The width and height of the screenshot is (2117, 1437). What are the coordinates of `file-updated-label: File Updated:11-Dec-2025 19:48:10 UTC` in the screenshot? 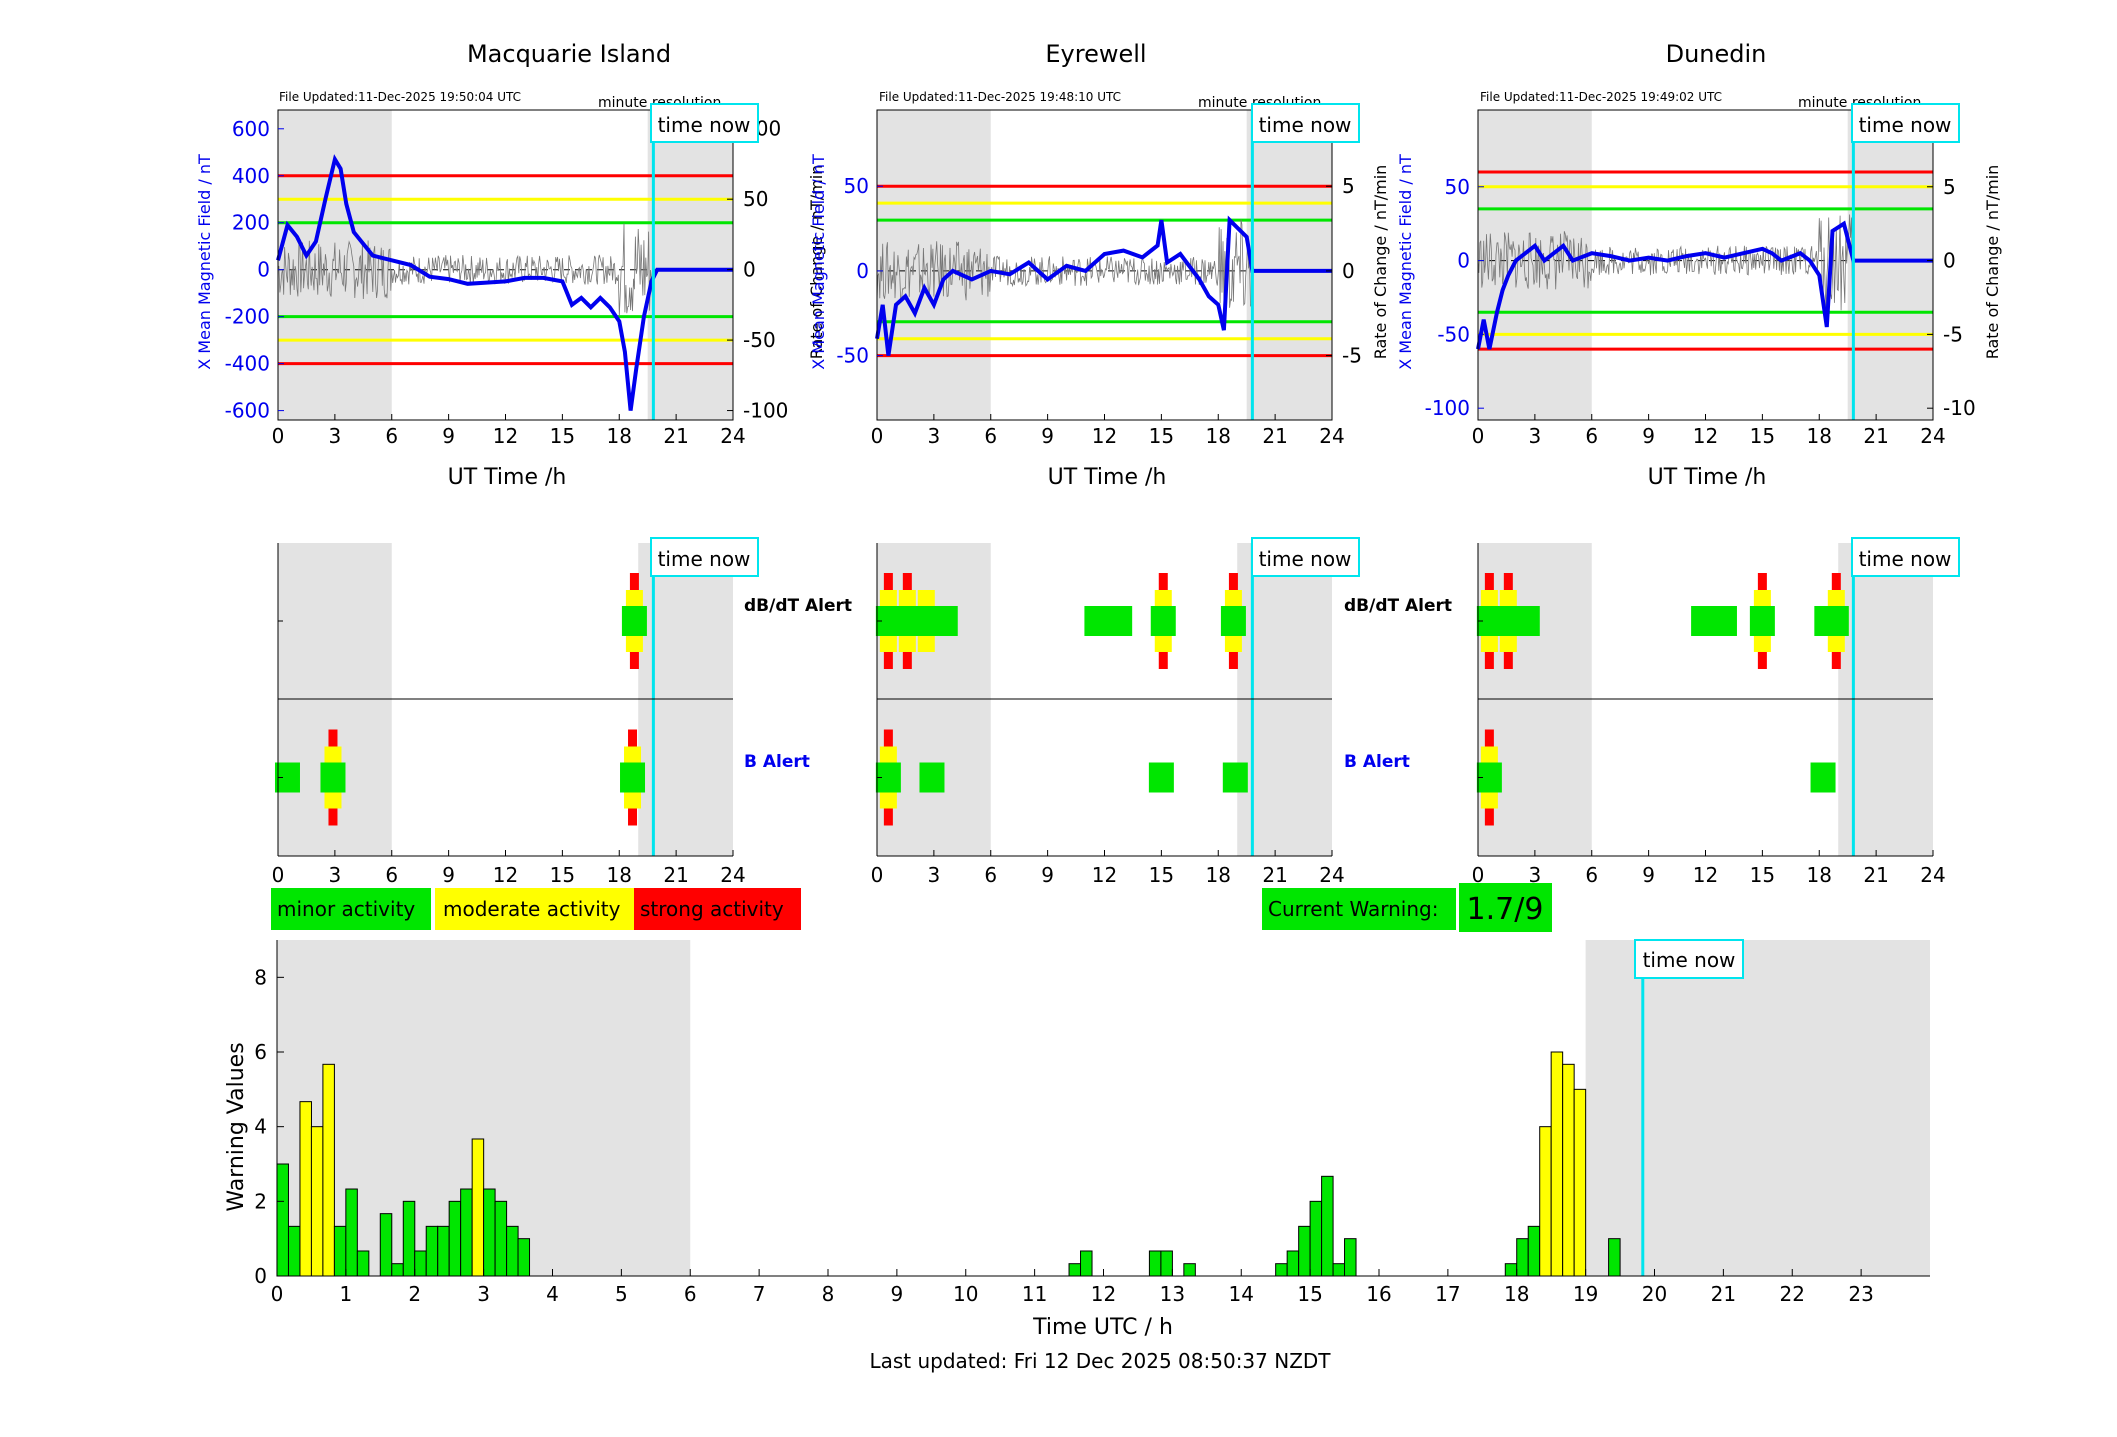 It's located at (1000, 97).